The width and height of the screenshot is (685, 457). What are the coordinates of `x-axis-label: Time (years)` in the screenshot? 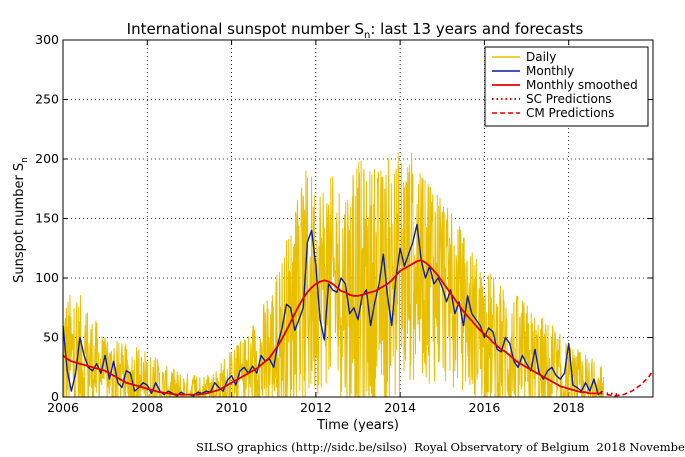 It's located at (357, 425).